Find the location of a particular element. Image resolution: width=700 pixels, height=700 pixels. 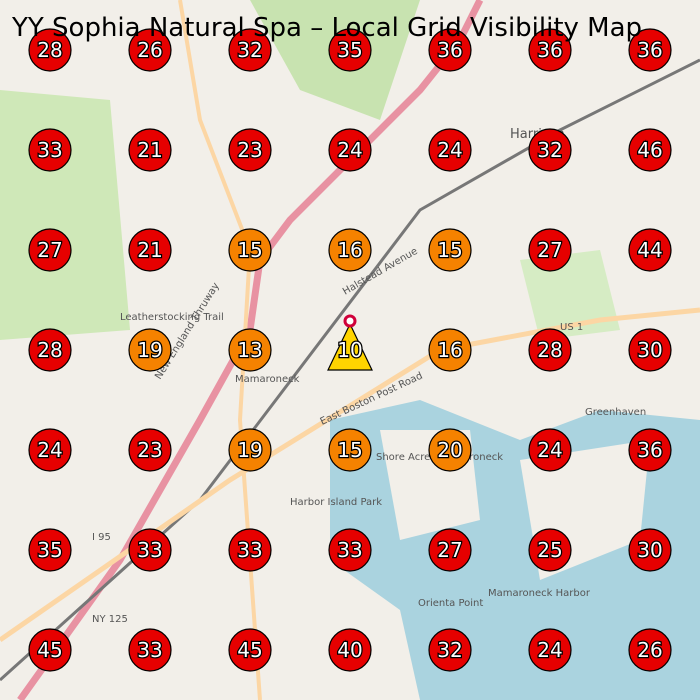

rank-label: 13 is located at coordinates (249, 350).